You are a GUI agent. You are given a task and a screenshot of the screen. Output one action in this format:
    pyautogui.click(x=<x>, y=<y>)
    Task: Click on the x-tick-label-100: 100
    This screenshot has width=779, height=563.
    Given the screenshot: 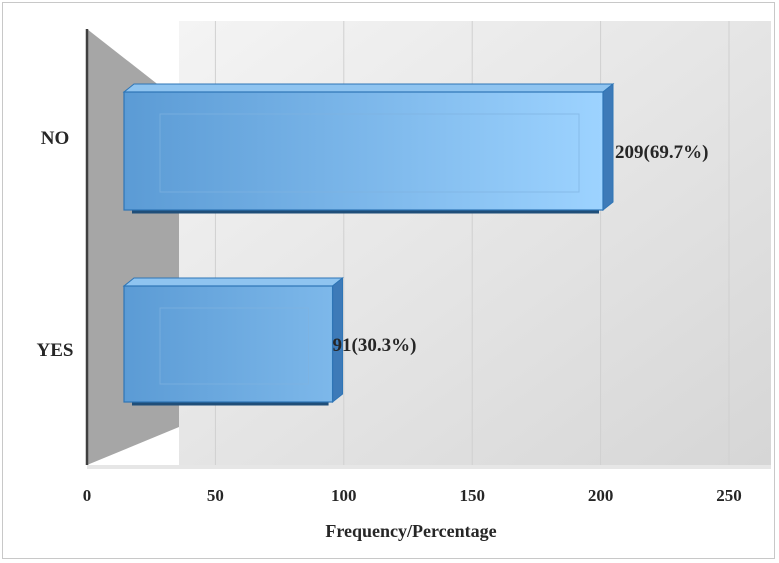 What is the action you would take?
    pyautogui.click(x=344, y=495)
    